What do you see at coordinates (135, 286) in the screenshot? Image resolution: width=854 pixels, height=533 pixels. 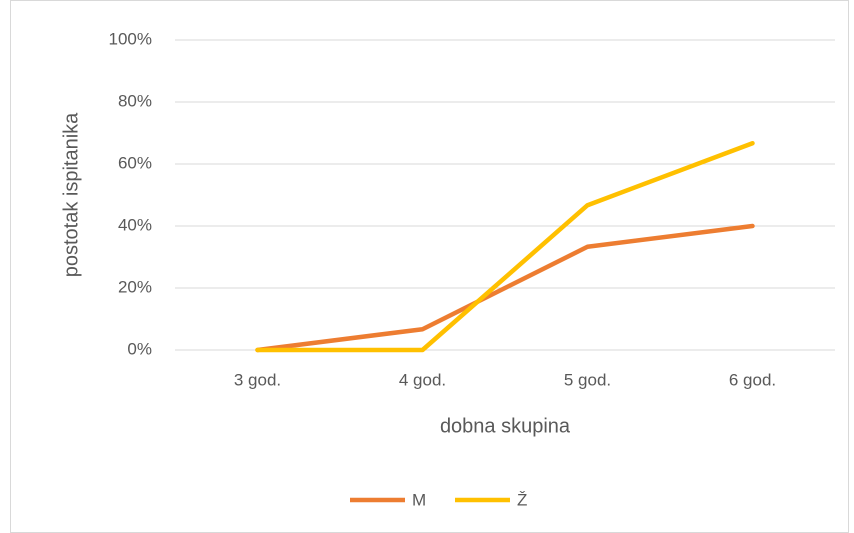 I see `y-tick-label: 20%` at bounding box center [135, 286].